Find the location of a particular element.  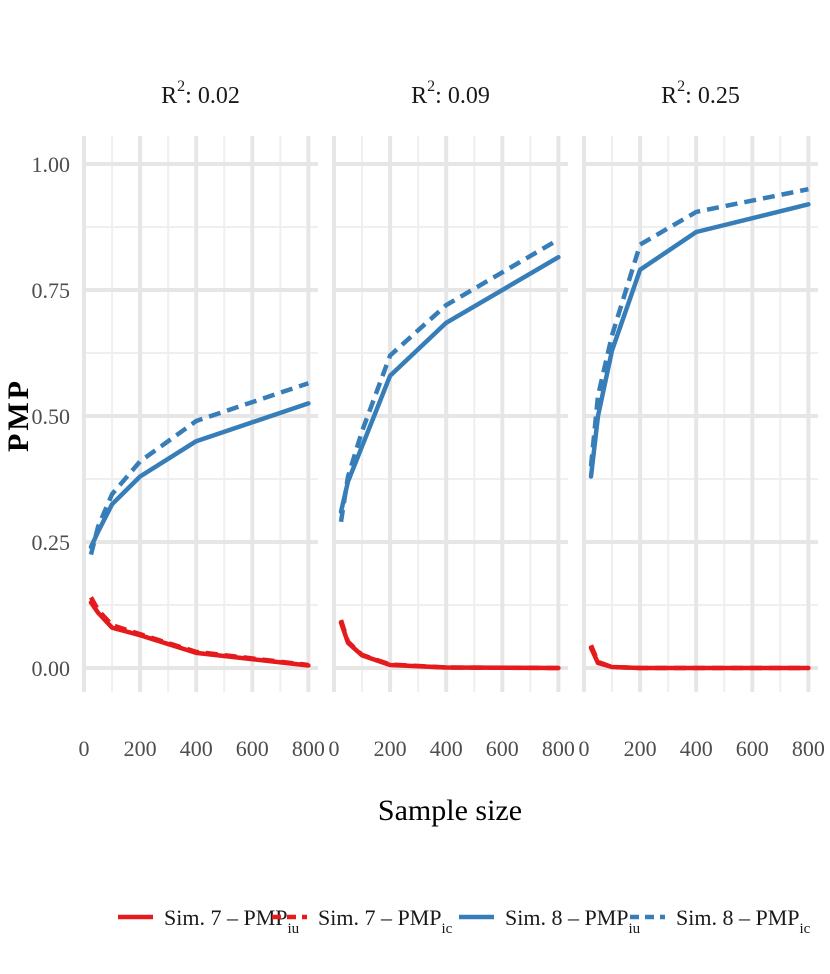

legend-label-2: Sim. 7 – PMPic is located at coordinates (385, 921).